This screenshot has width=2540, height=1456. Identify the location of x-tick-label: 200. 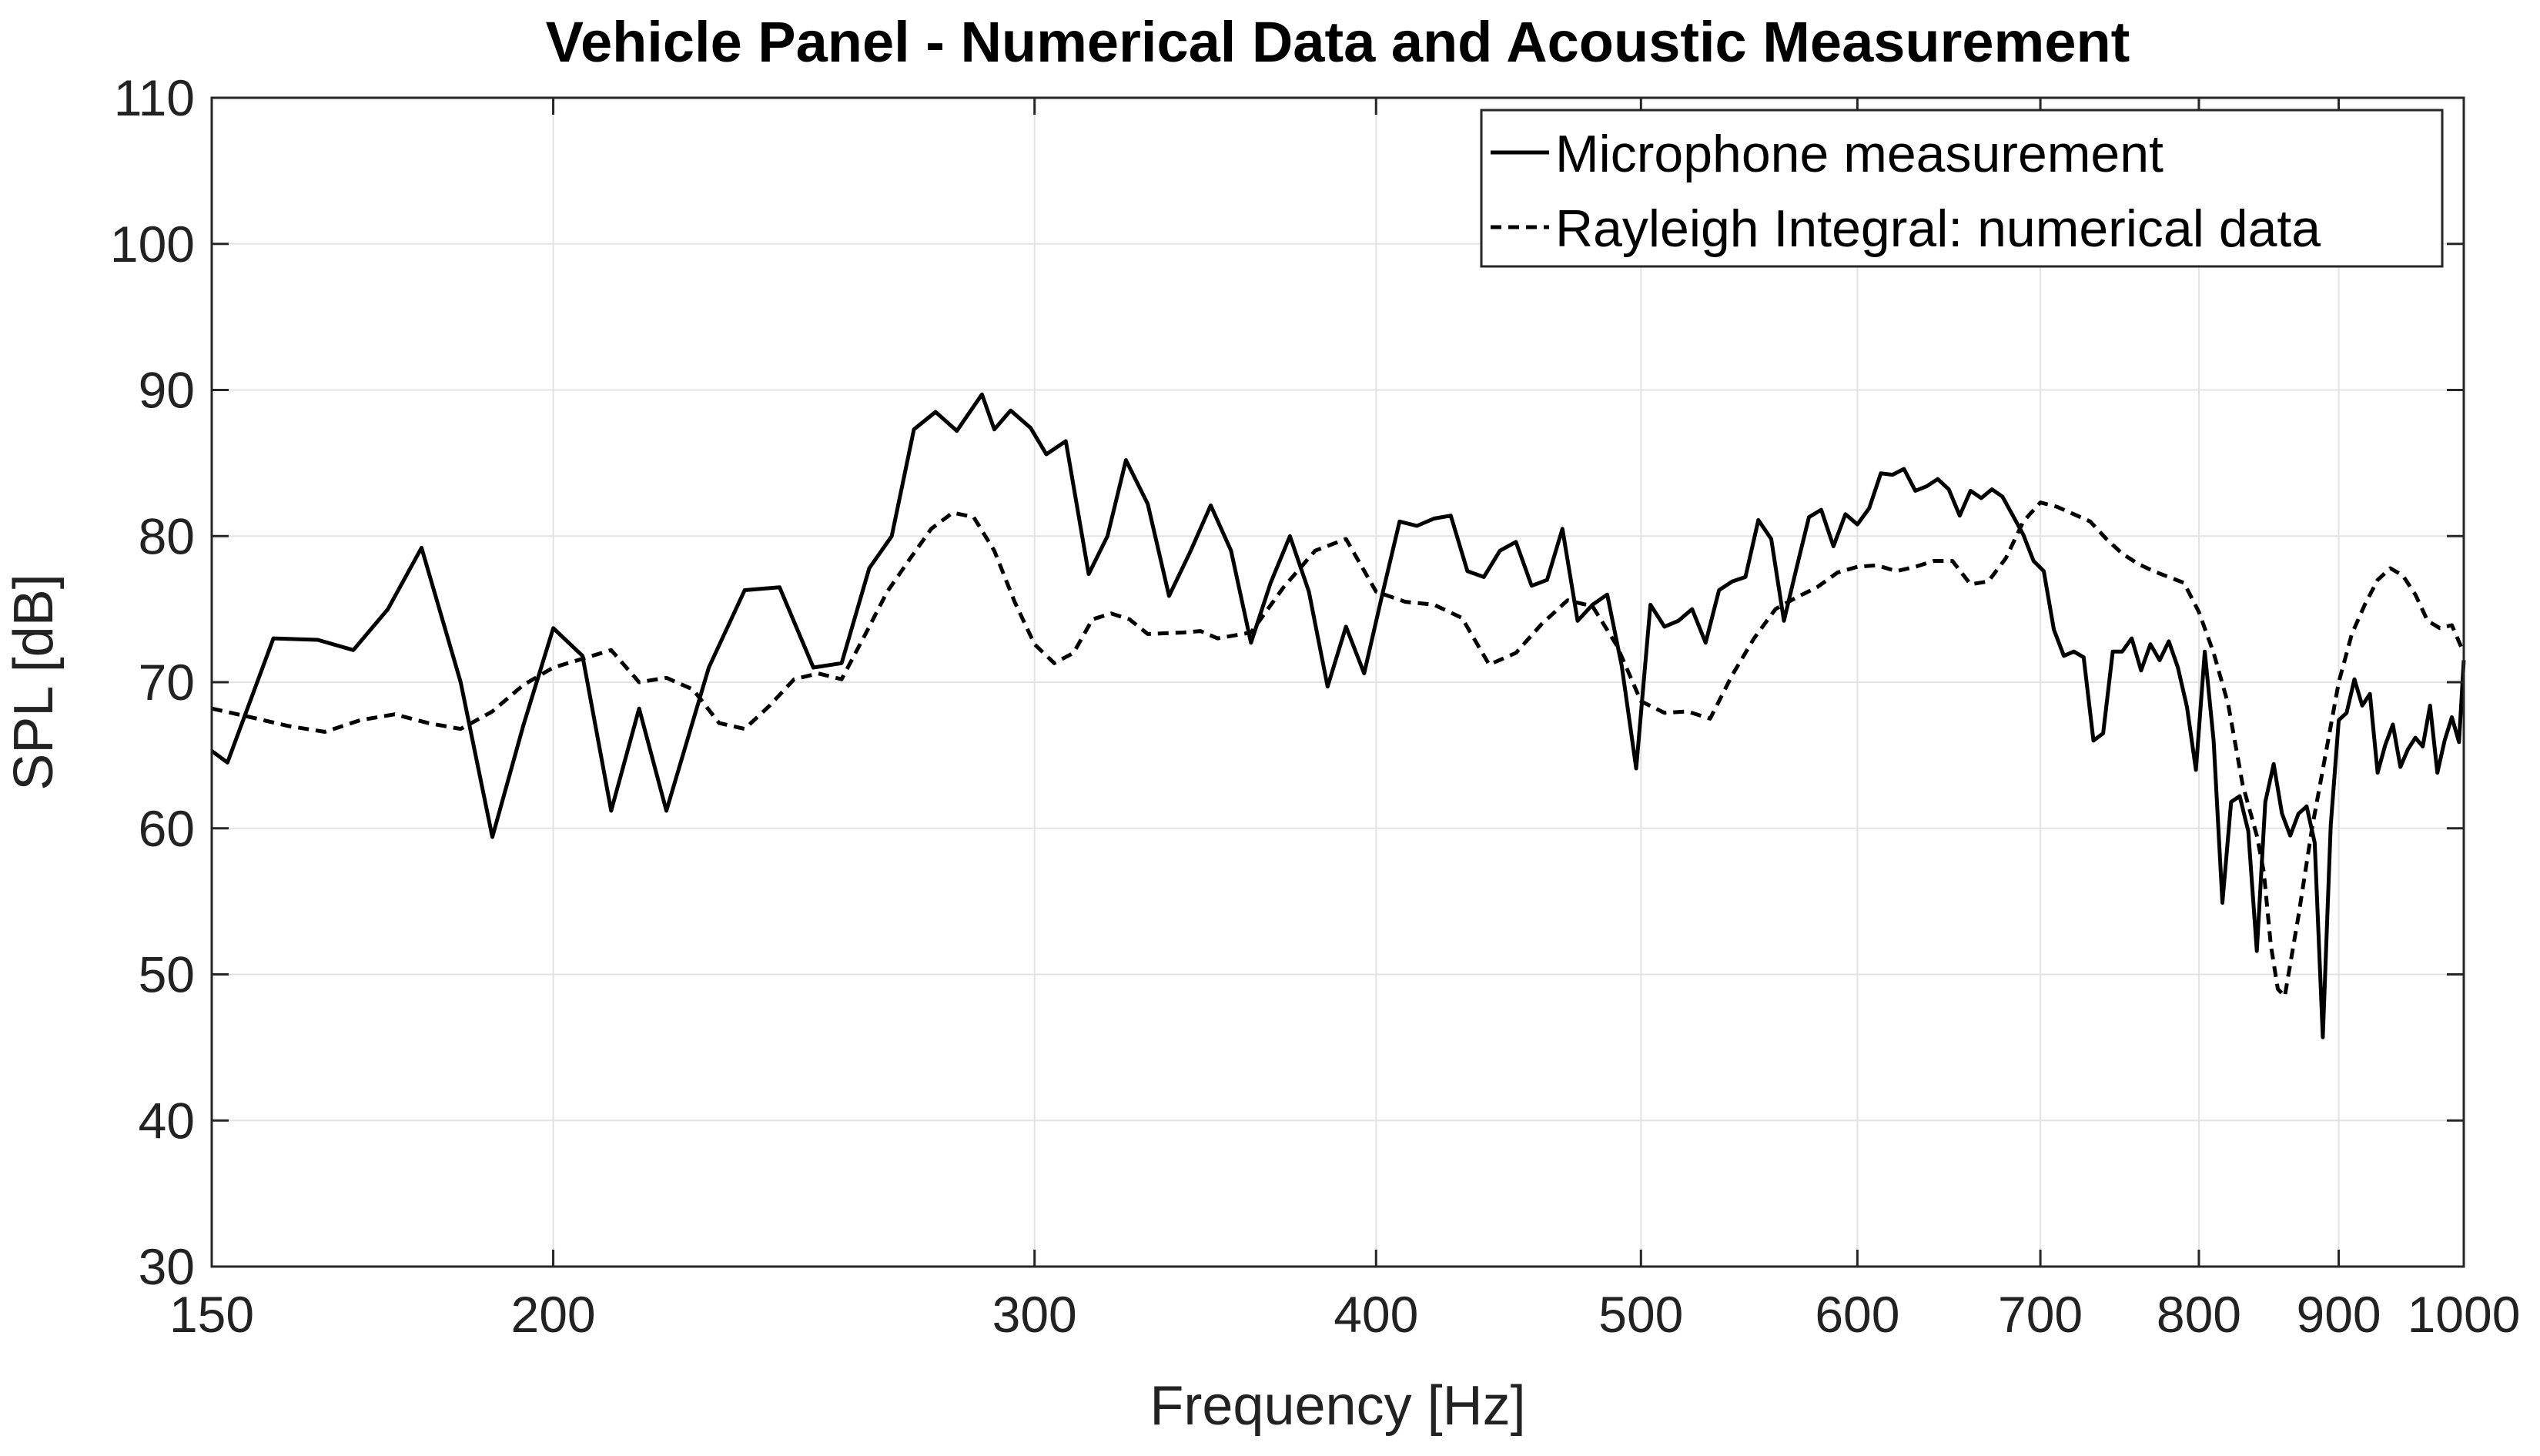
(552, 1315).